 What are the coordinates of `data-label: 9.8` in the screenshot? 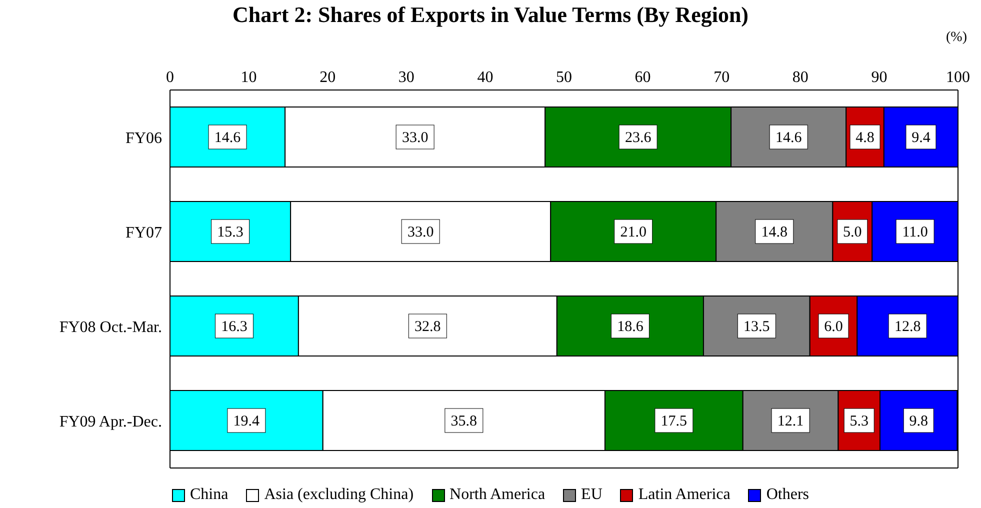 It's located at (918, 422).